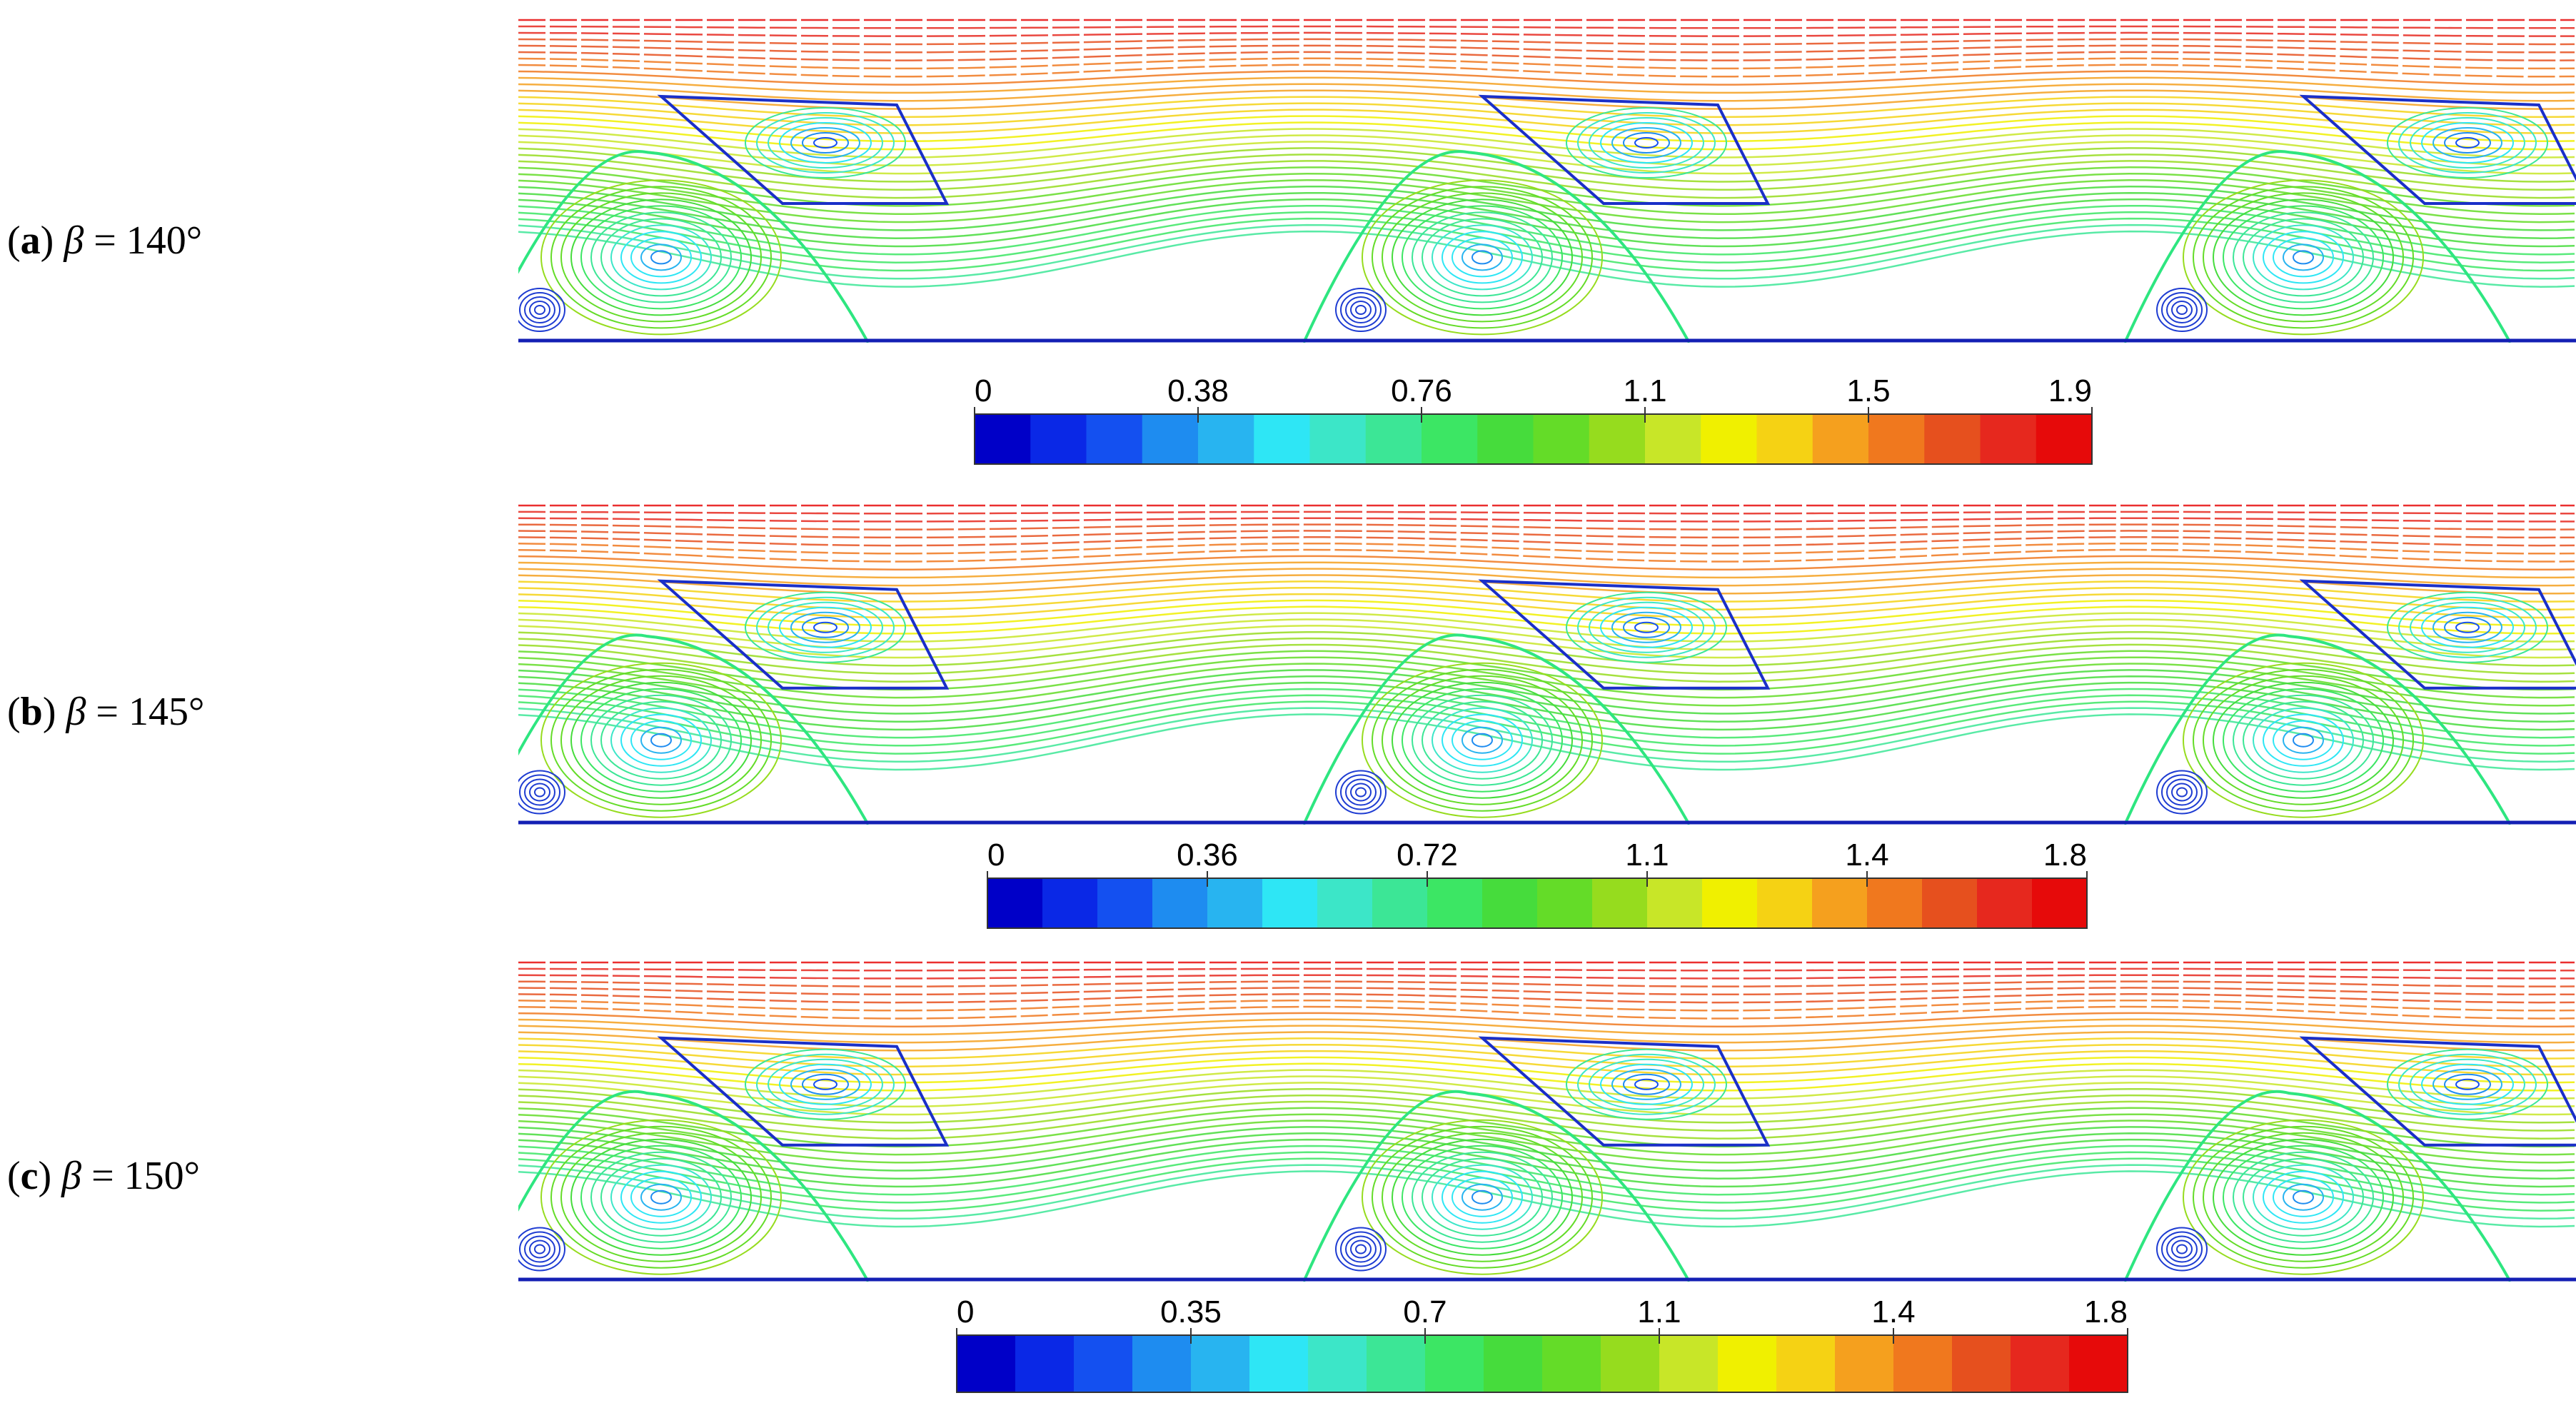  What do you see at coordinates (106, 712) in the screenshot?
I see `panel-label-b: (b) β = 145°` at bounding box center [106, 712].